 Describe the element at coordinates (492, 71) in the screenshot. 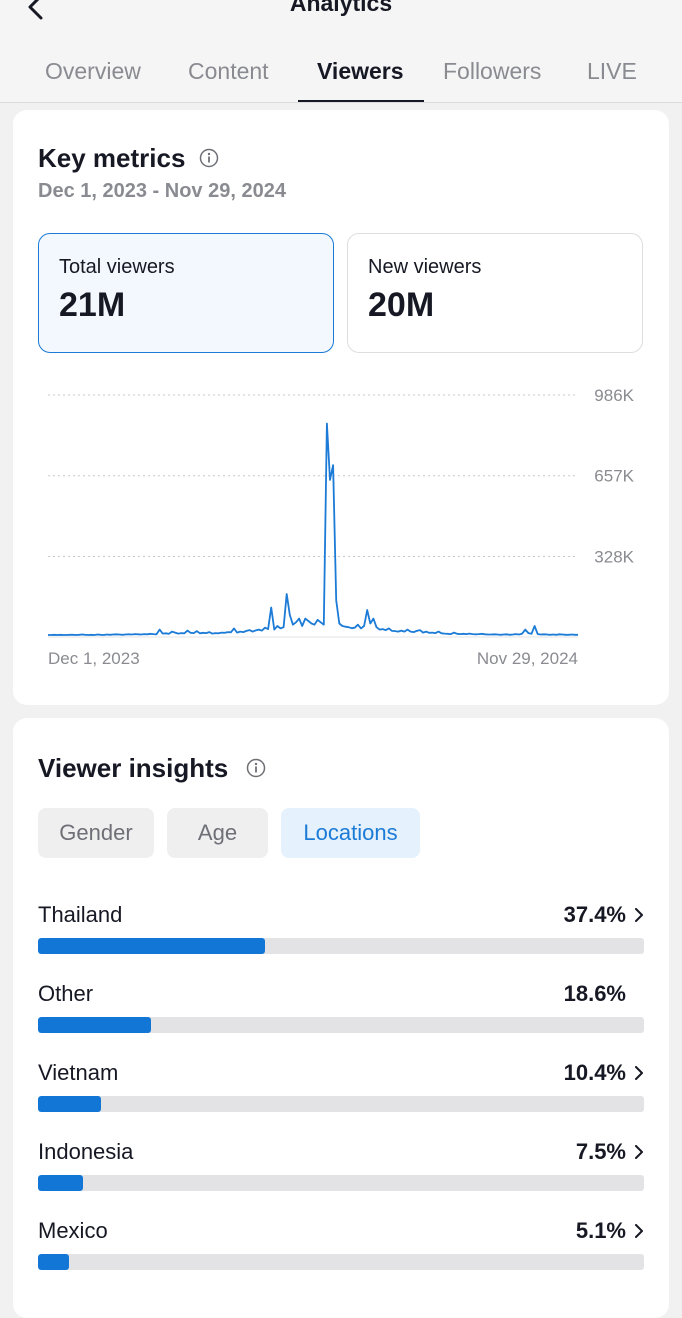

I see `tab-followers: Followers` at that location.